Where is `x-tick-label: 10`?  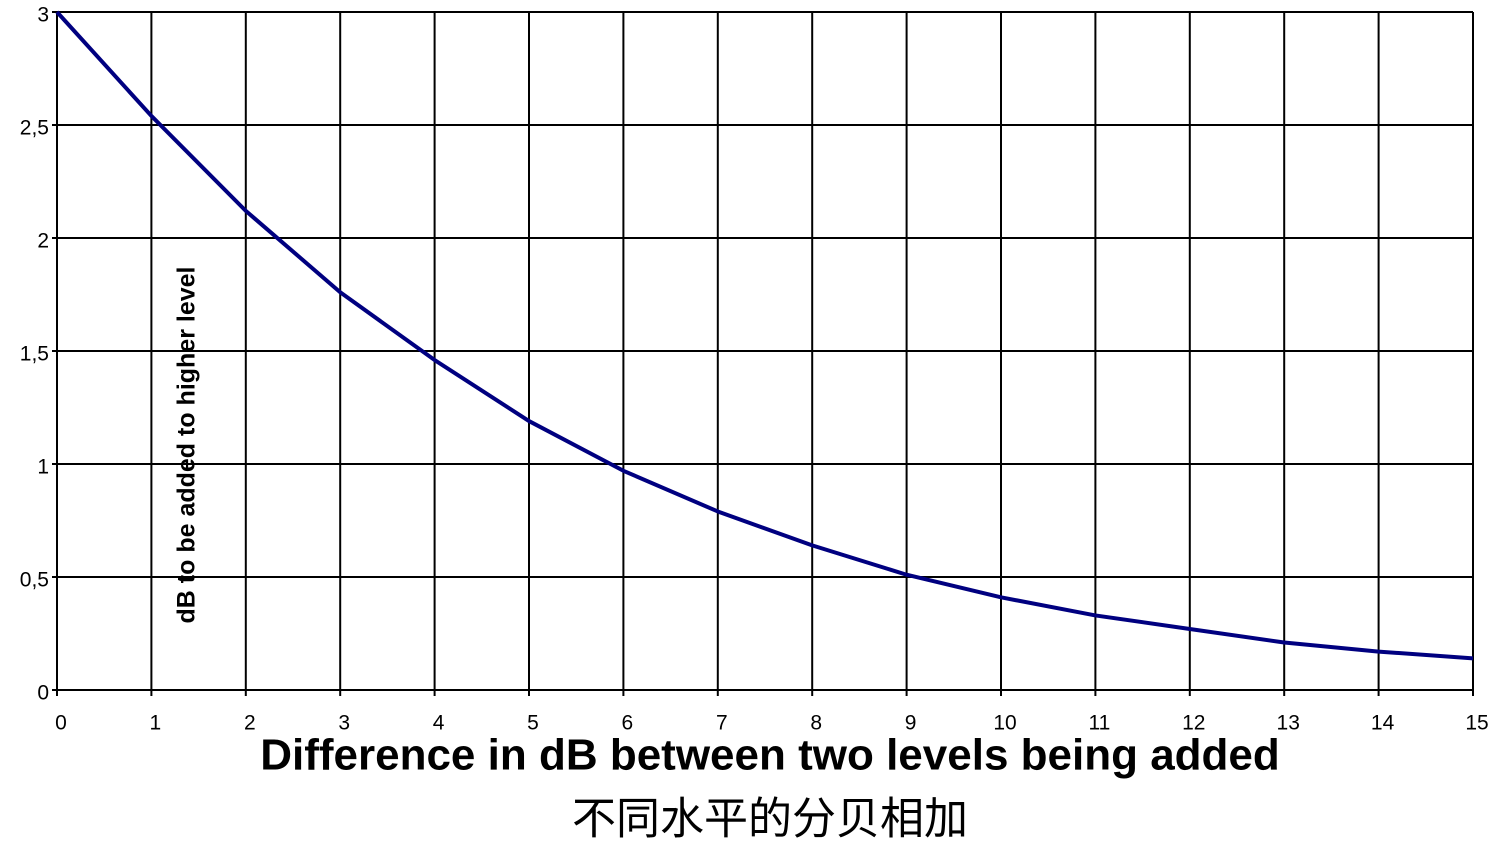 x-tick-label: 10 is located at coordinates (1004, 723).